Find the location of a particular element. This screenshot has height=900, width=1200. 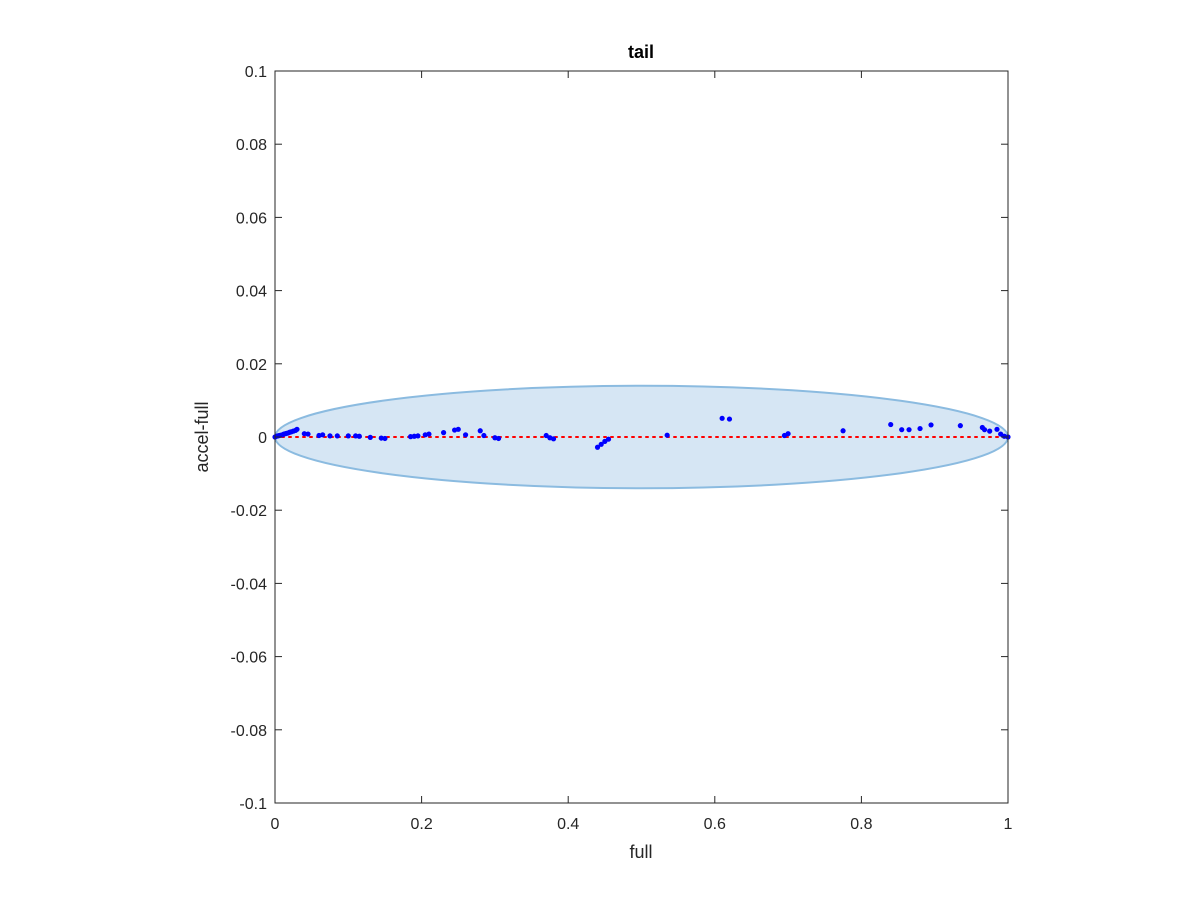

y-tick-label-9: -0.08 is located at coordinates (249, 731).